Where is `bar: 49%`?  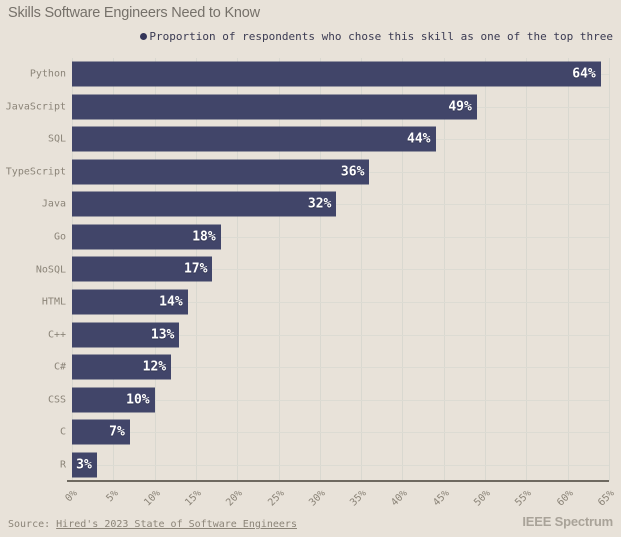 bar: 49% is located at coordinates (274, 107).